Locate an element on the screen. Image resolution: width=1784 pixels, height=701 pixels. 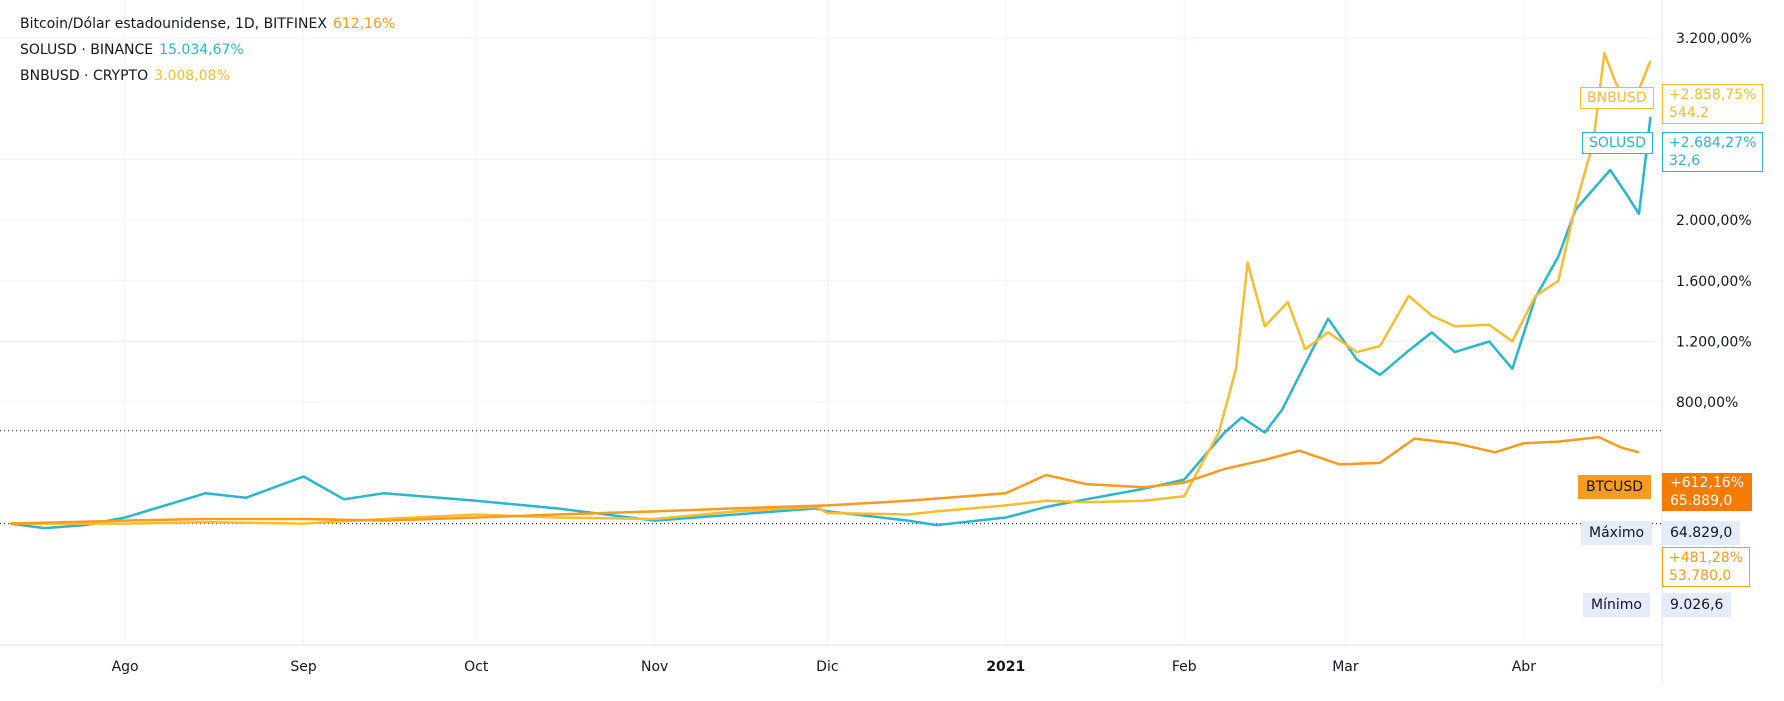
sol-symbol-text: SOLUSD is located at coordinates (1617, 143).